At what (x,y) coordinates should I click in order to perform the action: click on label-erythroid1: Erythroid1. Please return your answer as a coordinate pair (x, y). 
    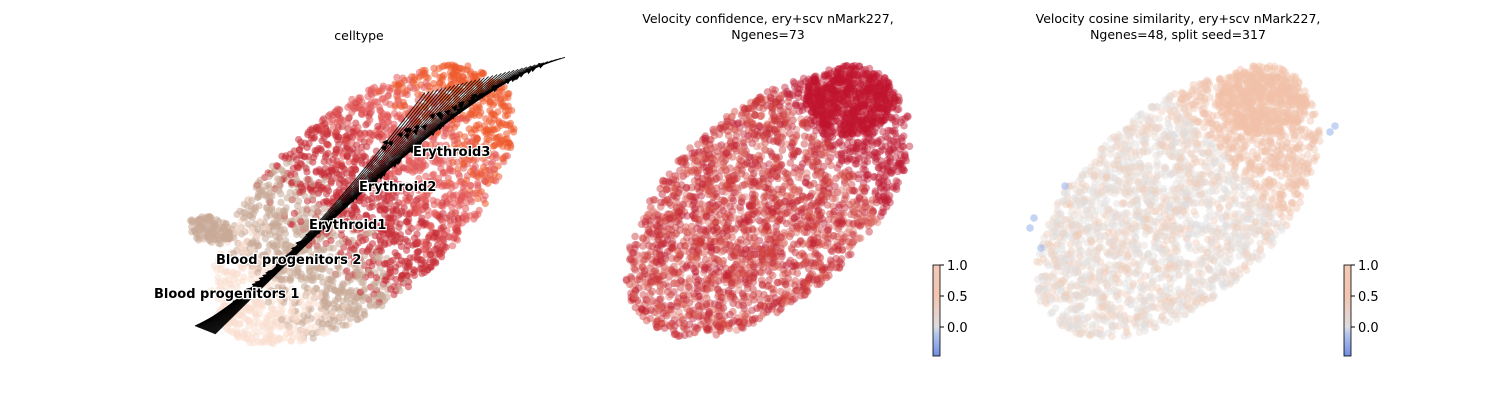
    Looking at the image, I should click on (347, 225).